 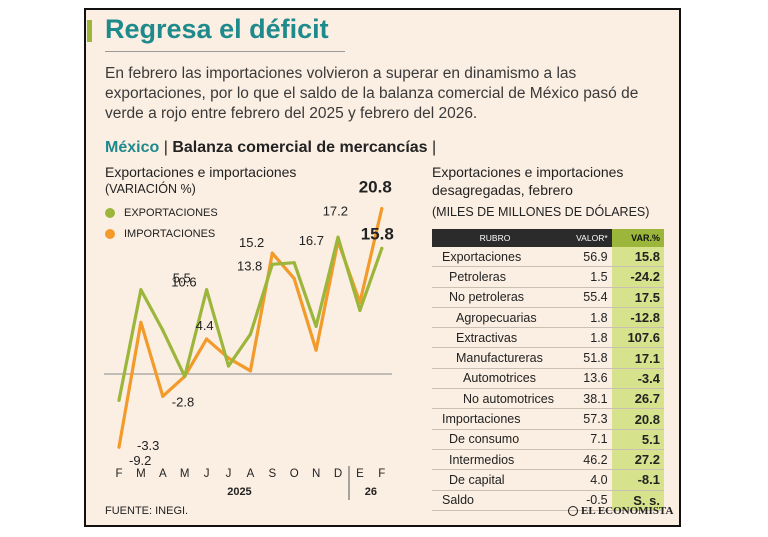 I want to click on table-row: Exportaciones 56.9 15.8, so click(x=548, y=257).